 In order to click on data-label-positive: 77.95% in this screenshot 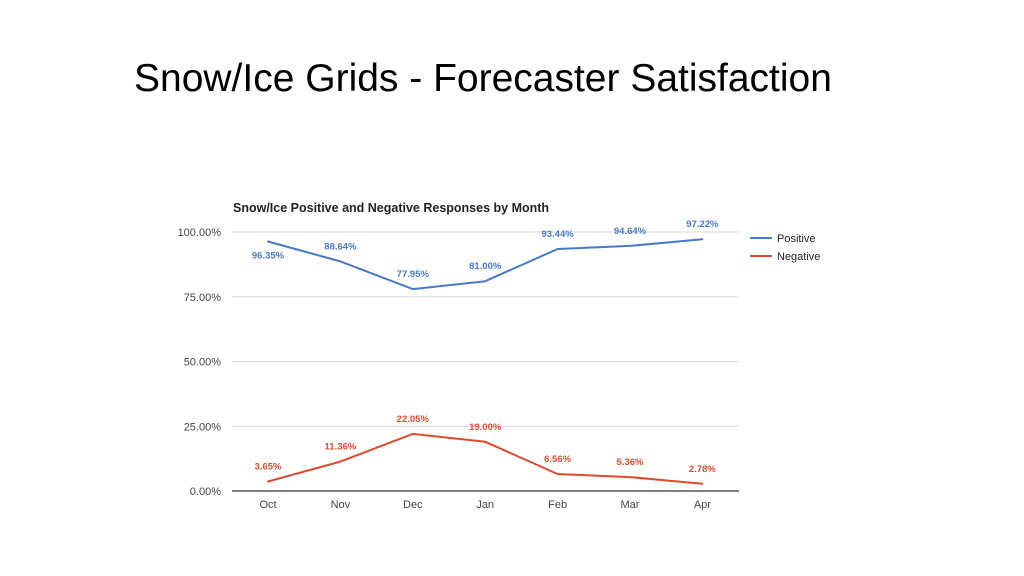, I will do `click(413, 274)`.